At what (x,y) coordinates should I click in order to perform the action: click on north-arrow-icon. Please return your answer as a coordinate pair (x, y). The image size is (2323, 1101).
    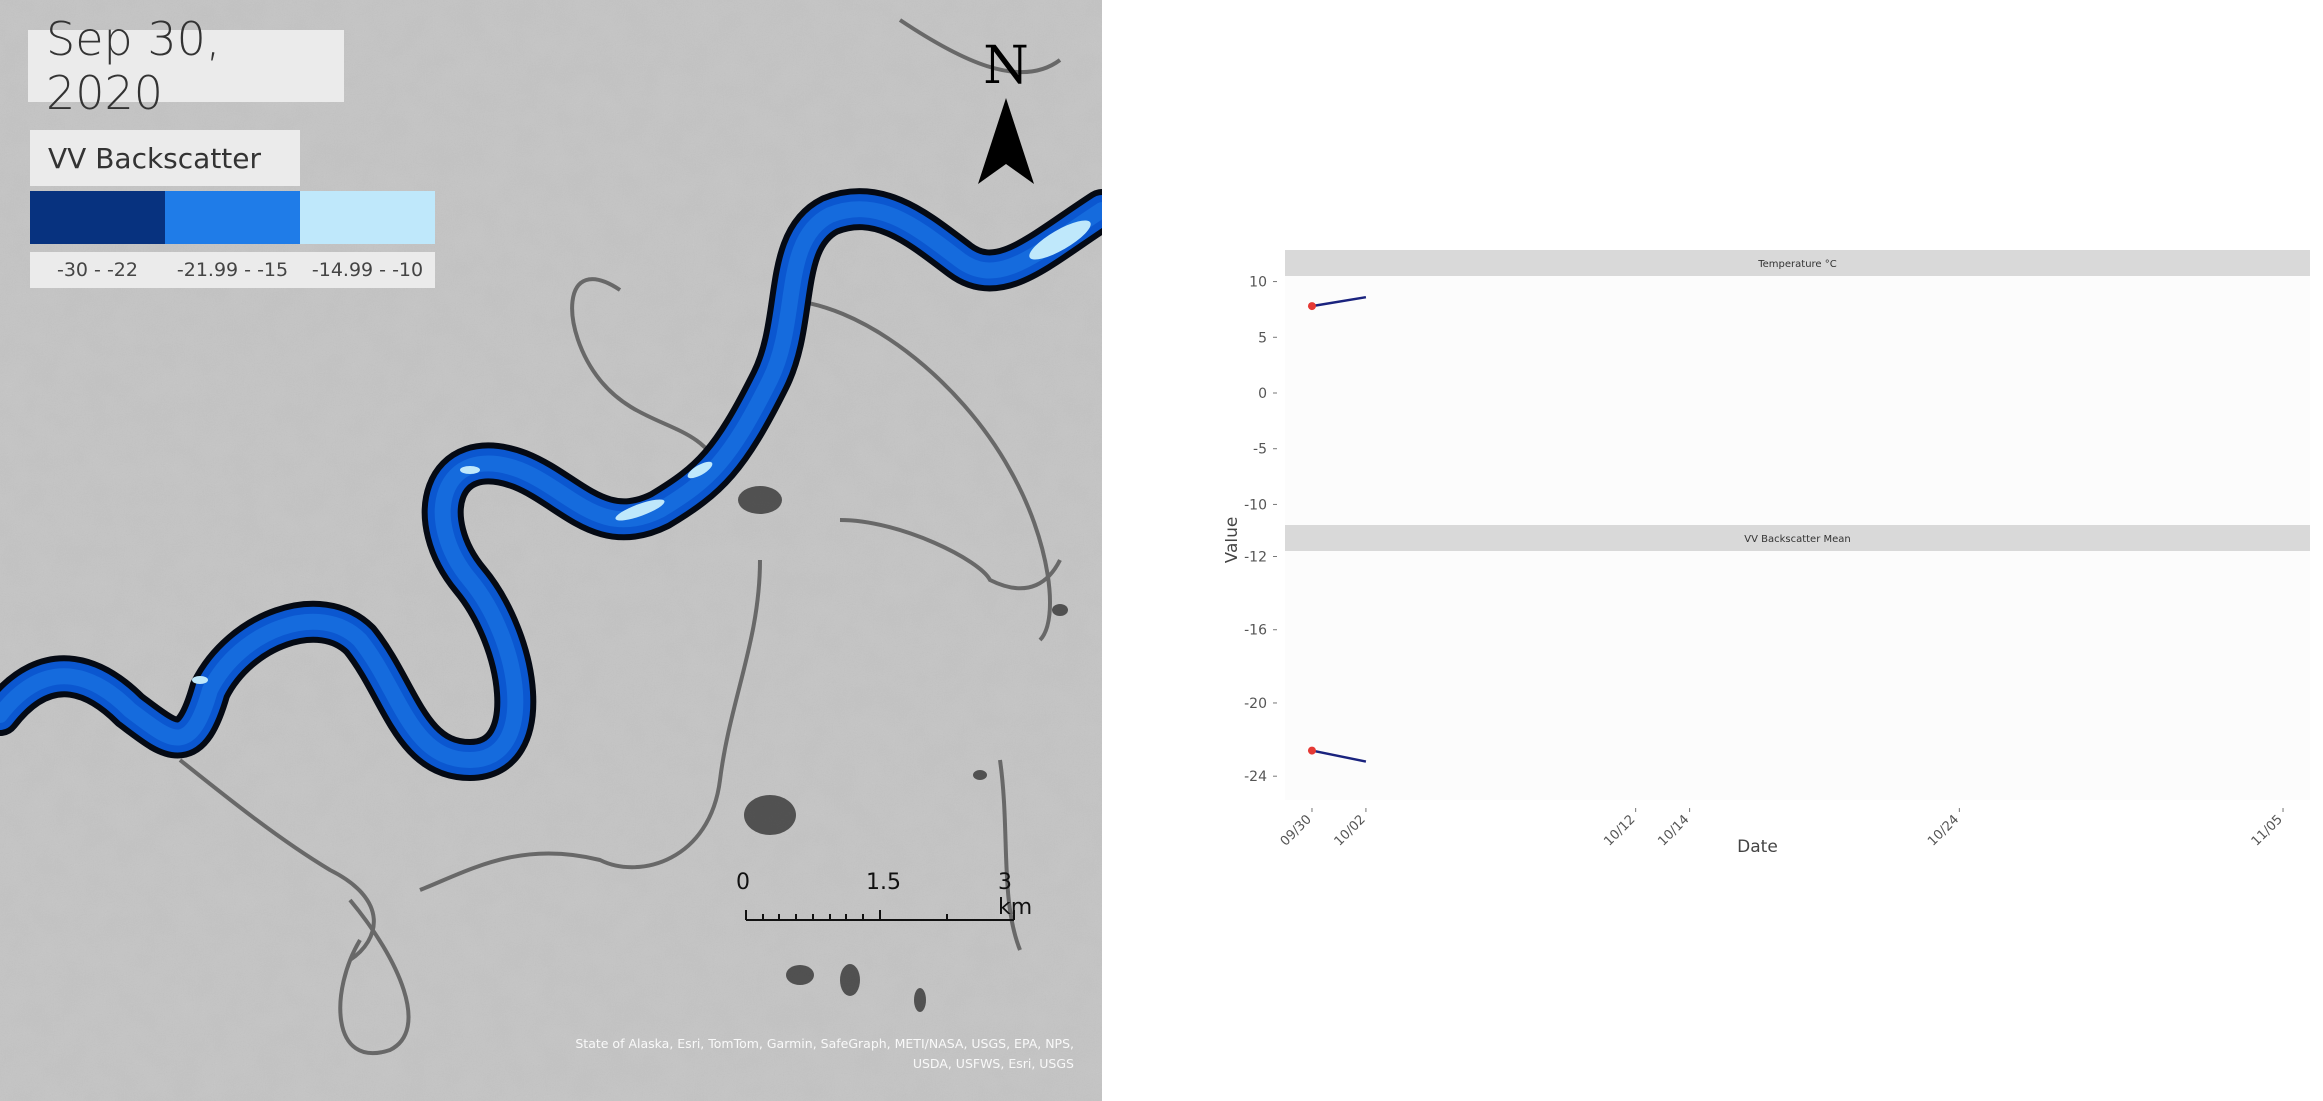
    Looking at the image, I should click on (1006, 141).